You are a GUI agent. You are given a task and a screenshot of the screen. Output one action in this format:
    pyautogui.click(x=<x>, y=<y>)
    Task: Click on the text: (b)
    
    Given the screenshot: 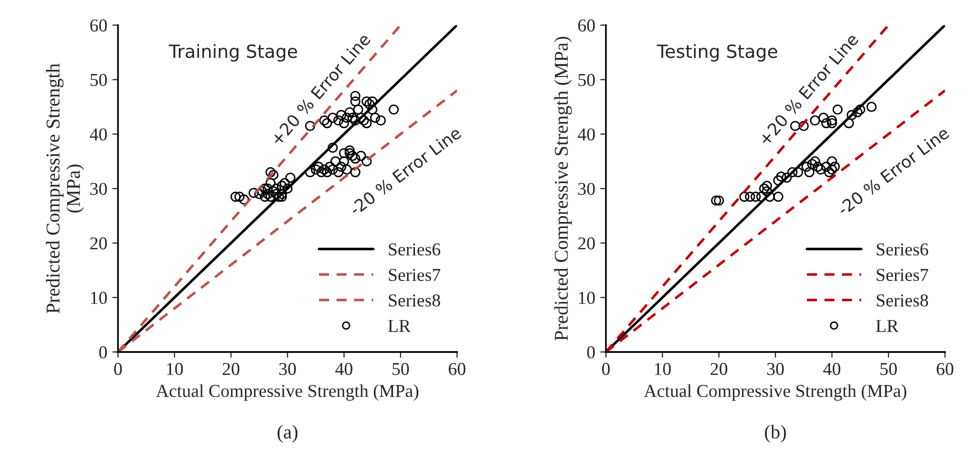 What is the action you would take?
    pyautogui.click(x=775, y=433)
    